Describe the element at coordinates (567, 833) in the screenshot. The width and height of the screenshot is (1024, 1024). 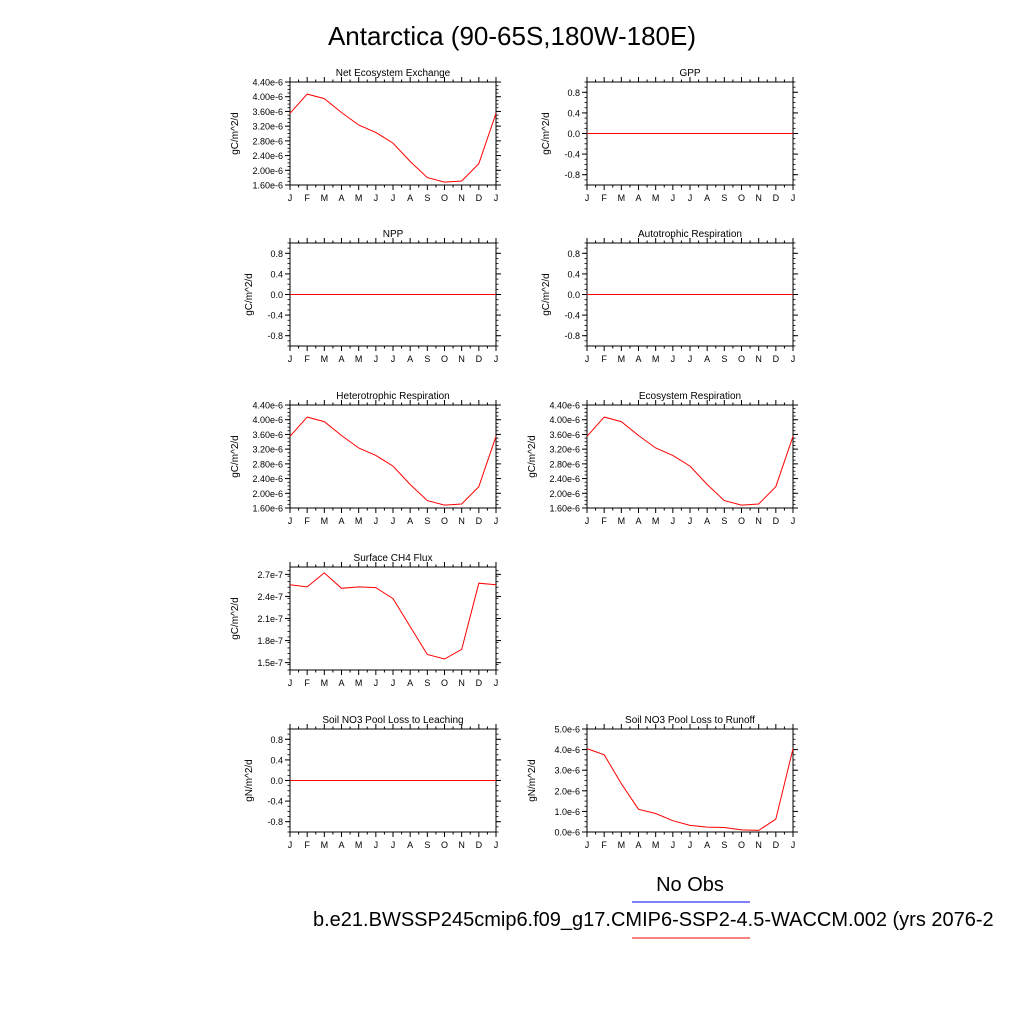
I see `y-tick-label: 0.0e-6` at that location.